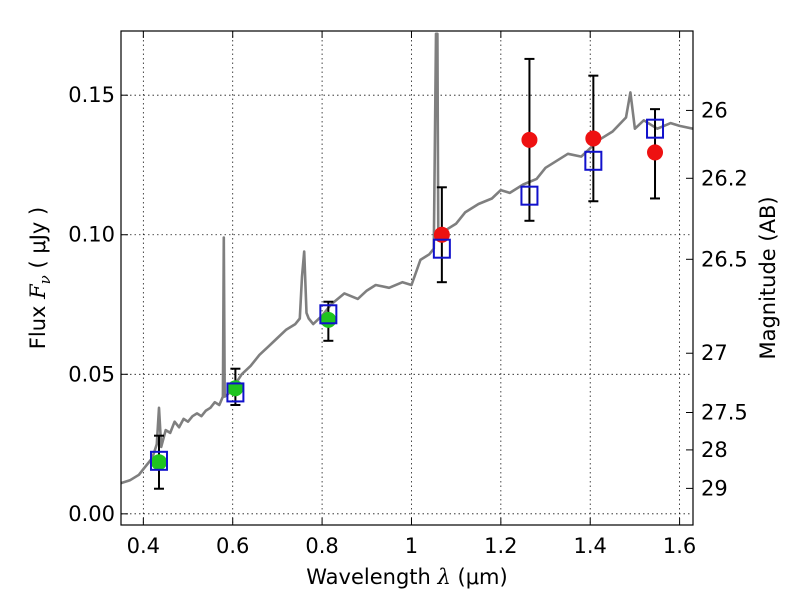 The image size is (800, 600). Describe the element at coordinates (91, 235) in the screenshot. I see `y-tick-label: 0.10` at that location.